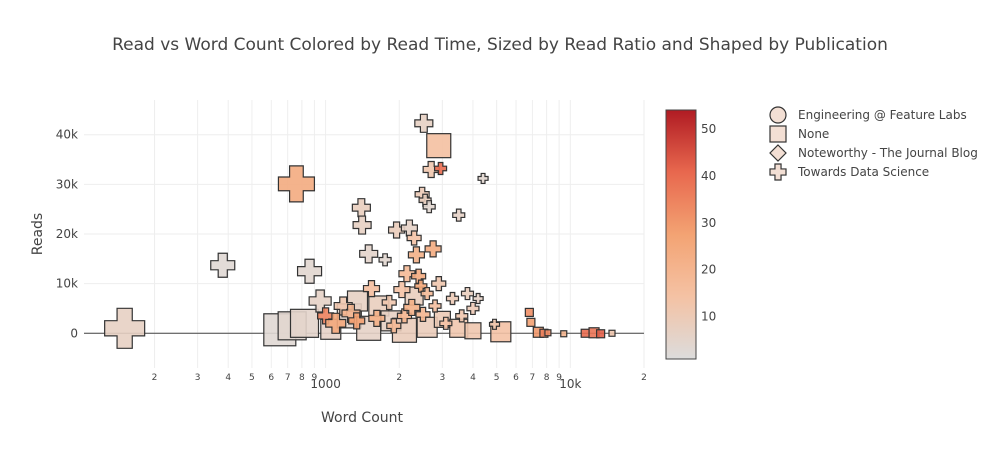 This screenshot has width=1000, height=454. I want to click on y-tick-label: 30k, so click(67, 184).